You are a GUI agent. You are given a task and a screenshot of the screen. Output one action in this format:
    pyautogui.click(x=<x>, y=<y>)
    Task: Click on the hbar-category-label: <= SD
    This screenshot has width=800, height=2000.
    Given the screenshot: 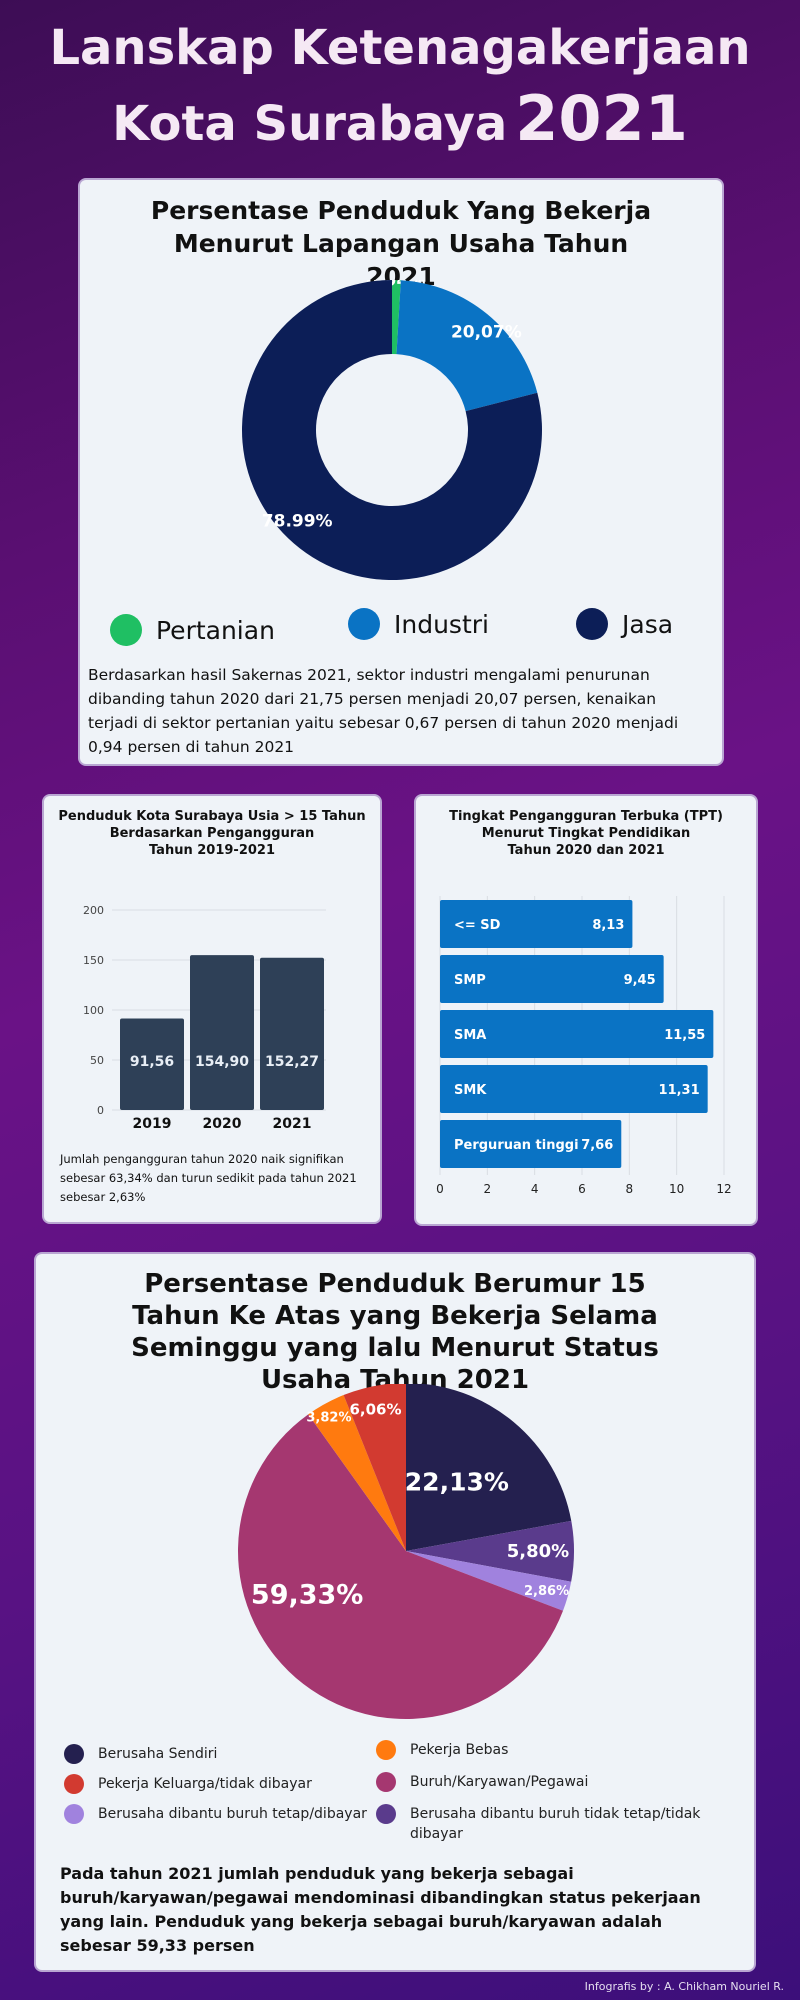 What is the action you would take?
    pyautogui.click(x=477, y=925)
    